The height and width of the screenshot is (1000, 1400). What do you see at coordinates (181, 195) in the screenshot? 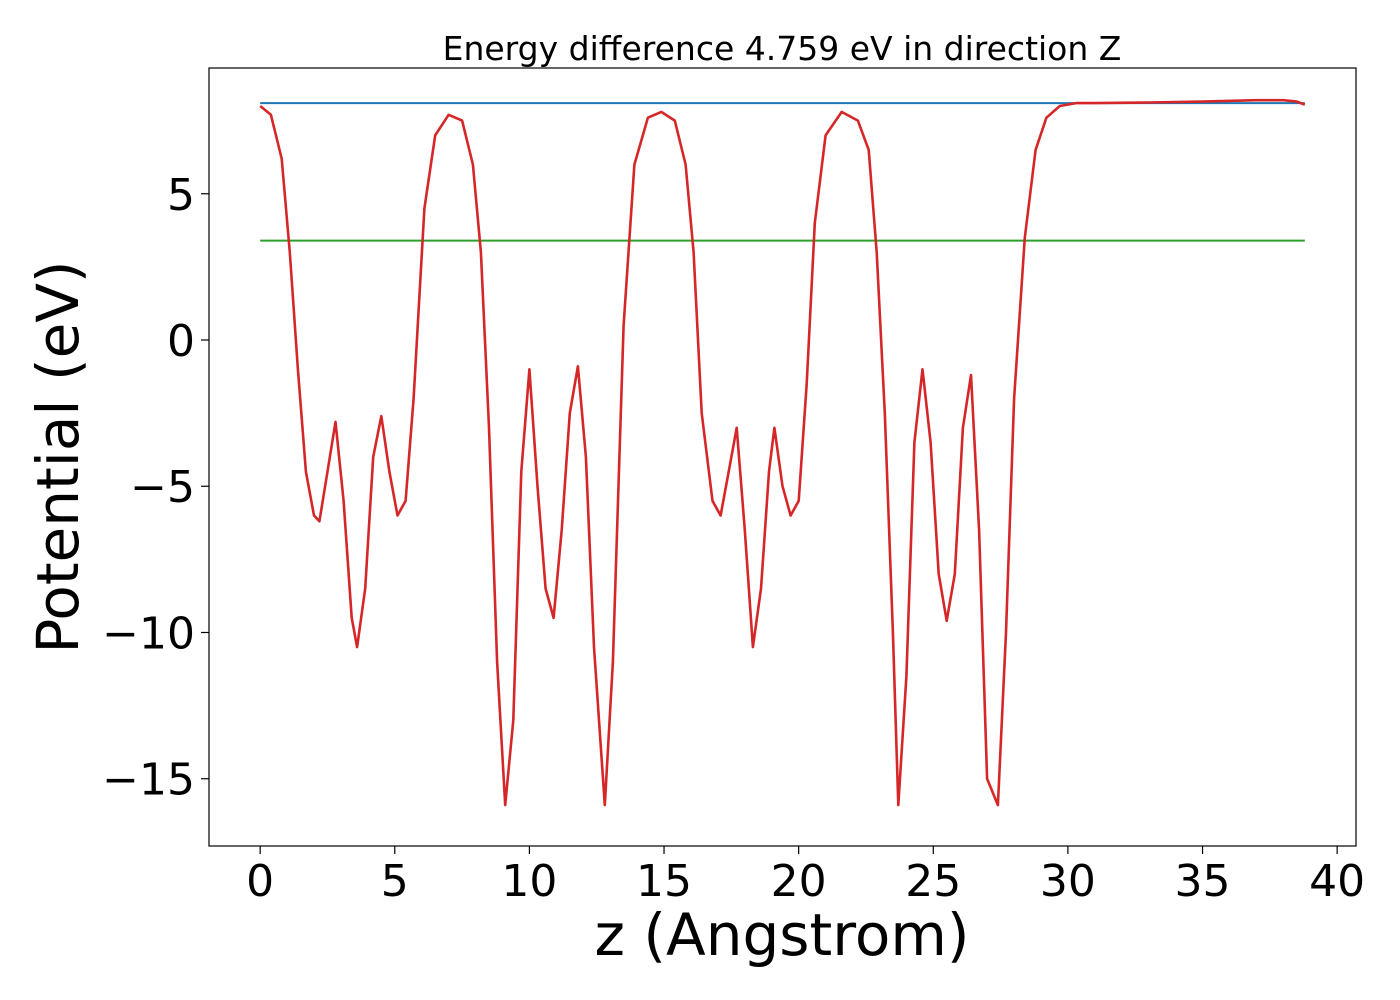
I see `y-tick-label: 5` at bounding box center [181, 195].